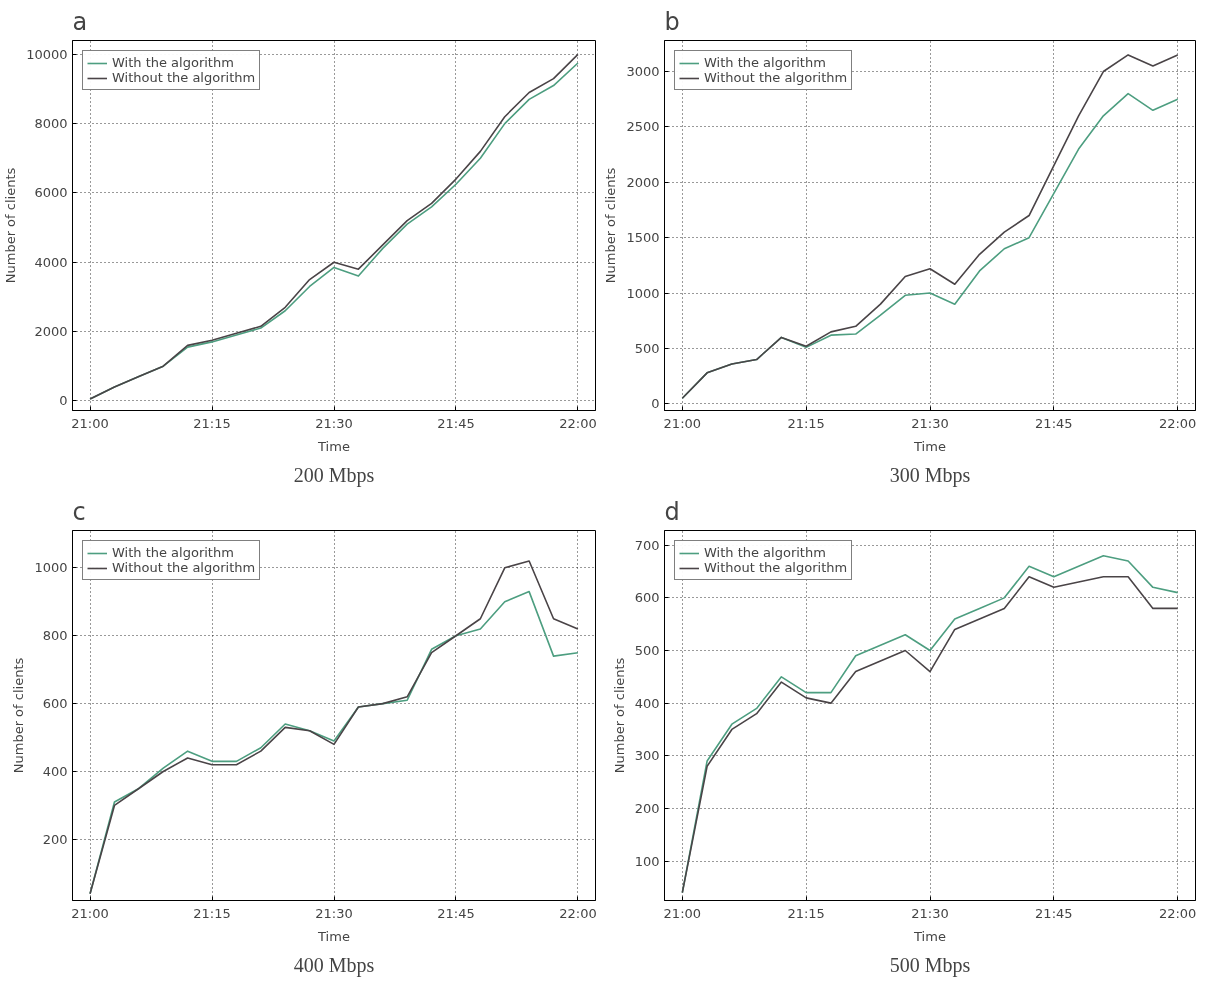 The width and height of the screenshot is (1214, 992). Describe the element at coordinates (47, 54) in the screenshot. I see `y-tick-label: 10000` at that location.